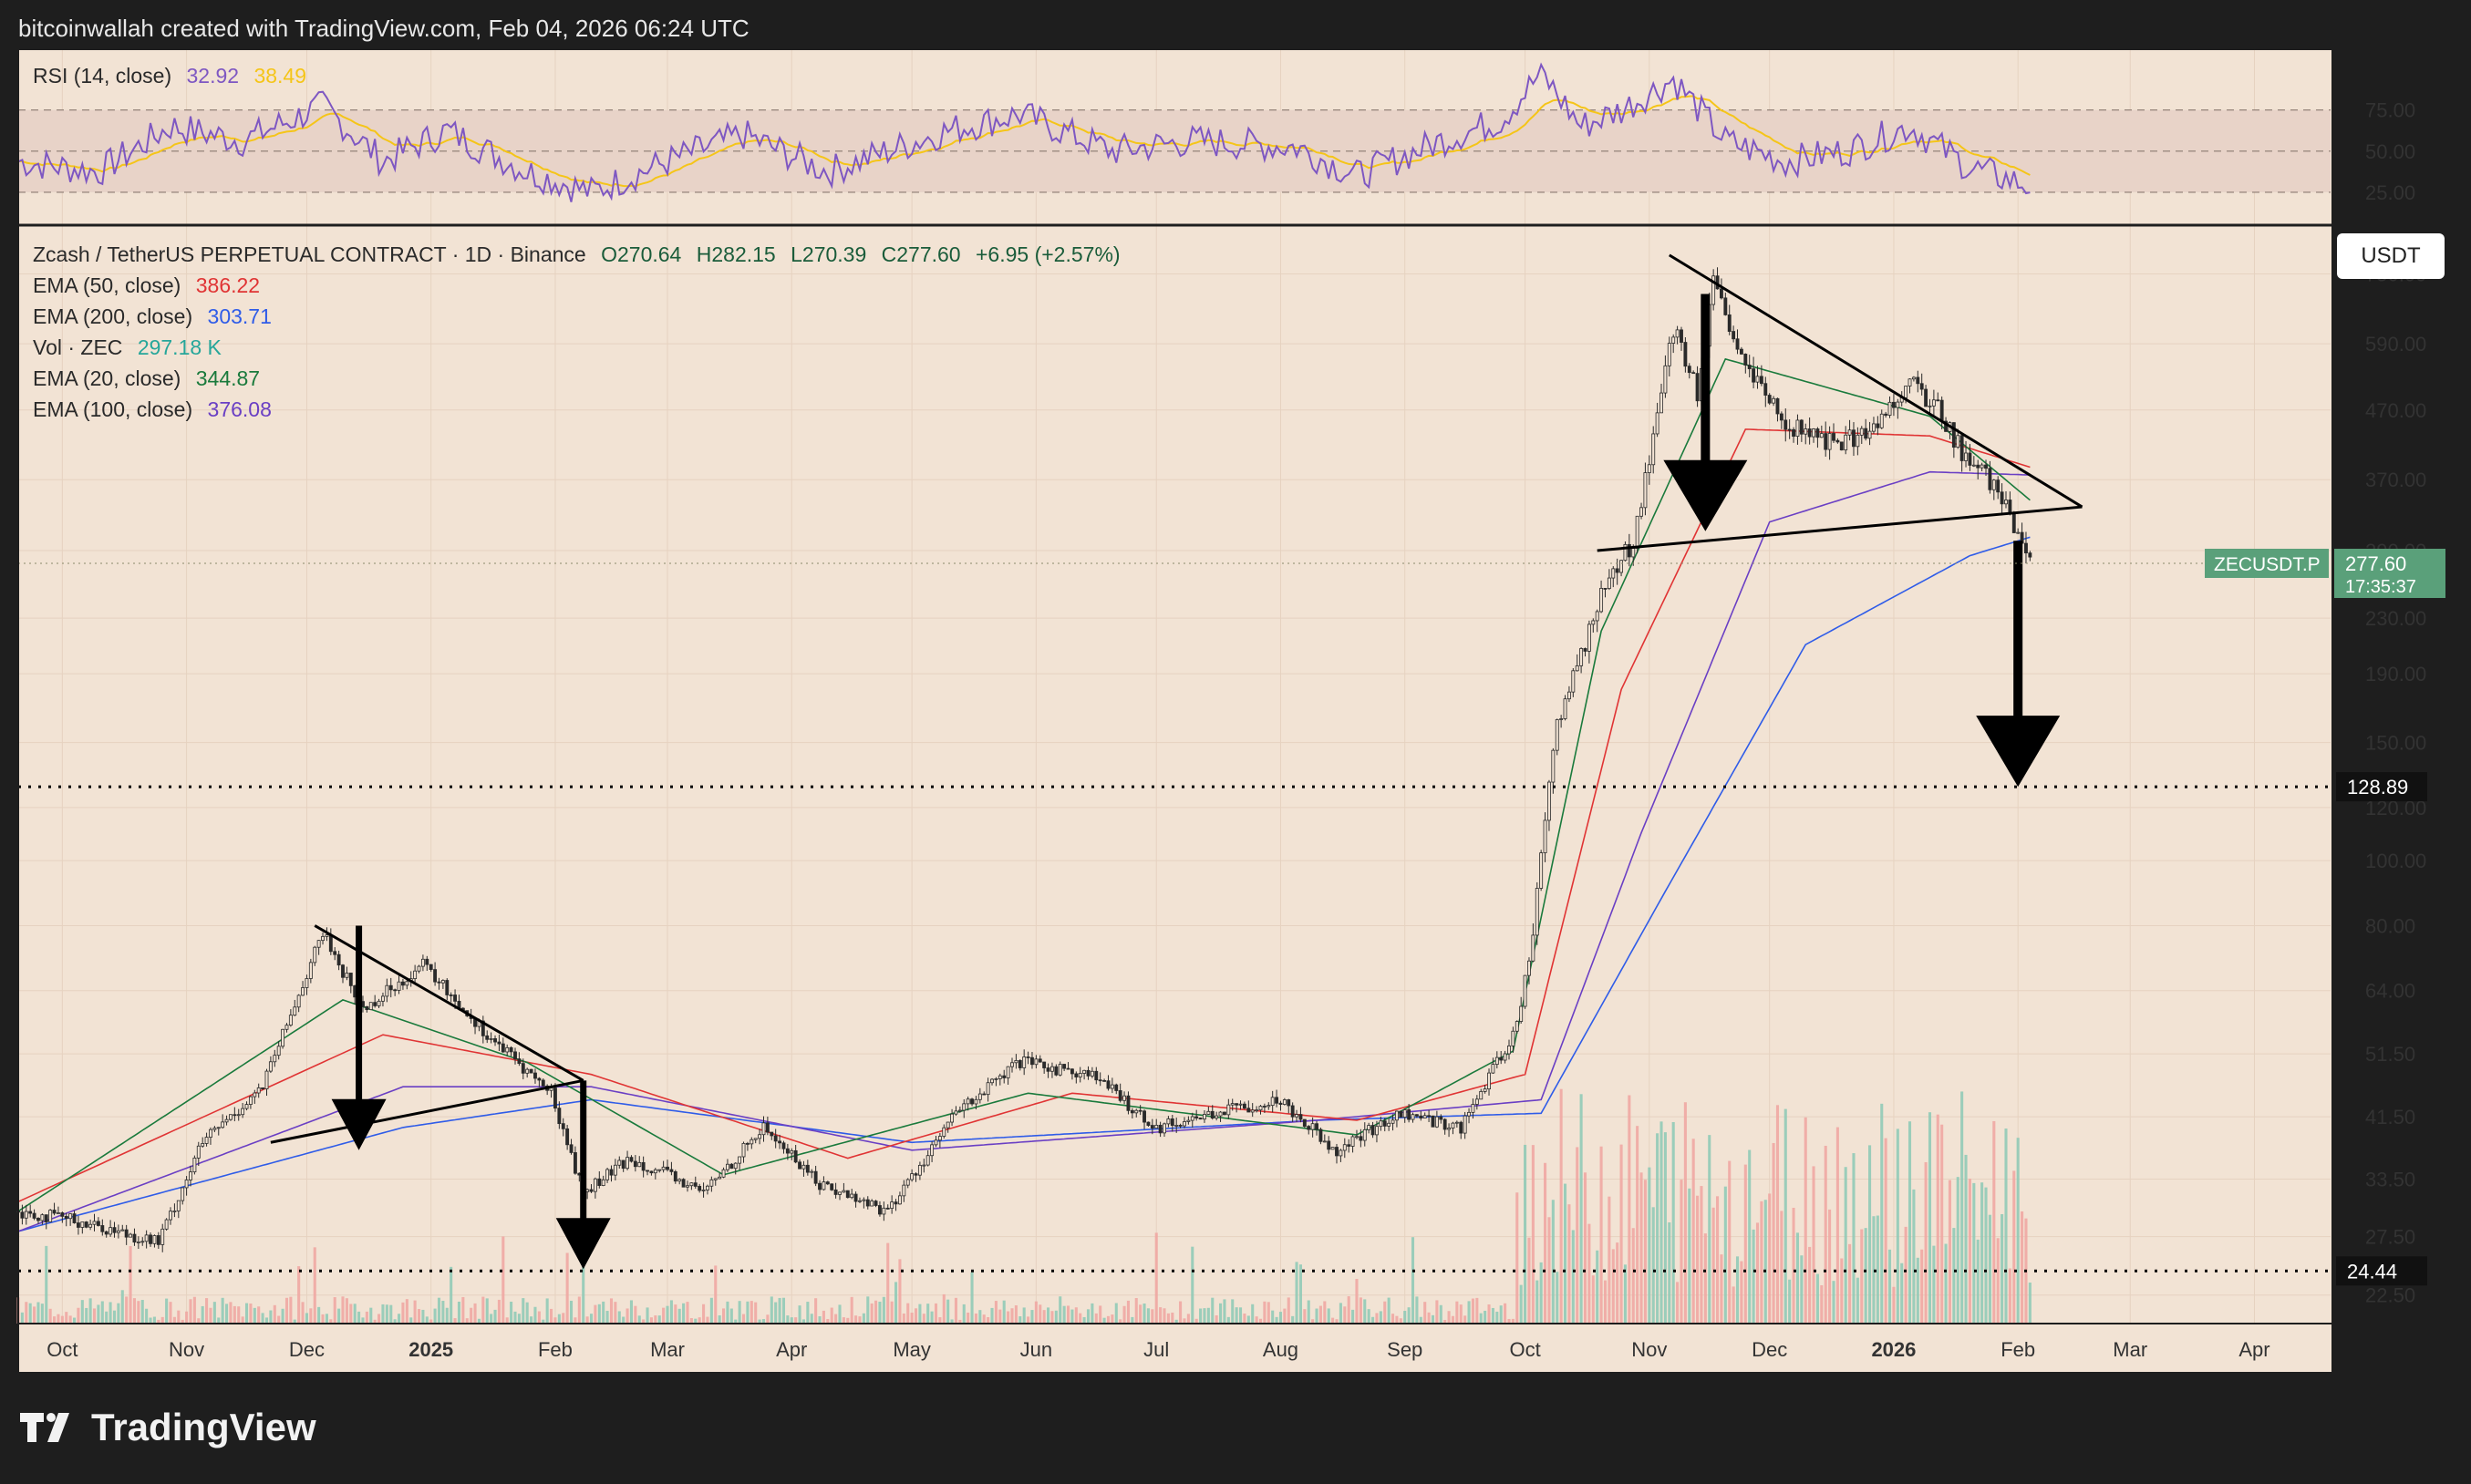 This screenshot has height=1484, width=2471. I want to click on volume-legend: Vol · ZEC 297.18 K, so click(132, 347).